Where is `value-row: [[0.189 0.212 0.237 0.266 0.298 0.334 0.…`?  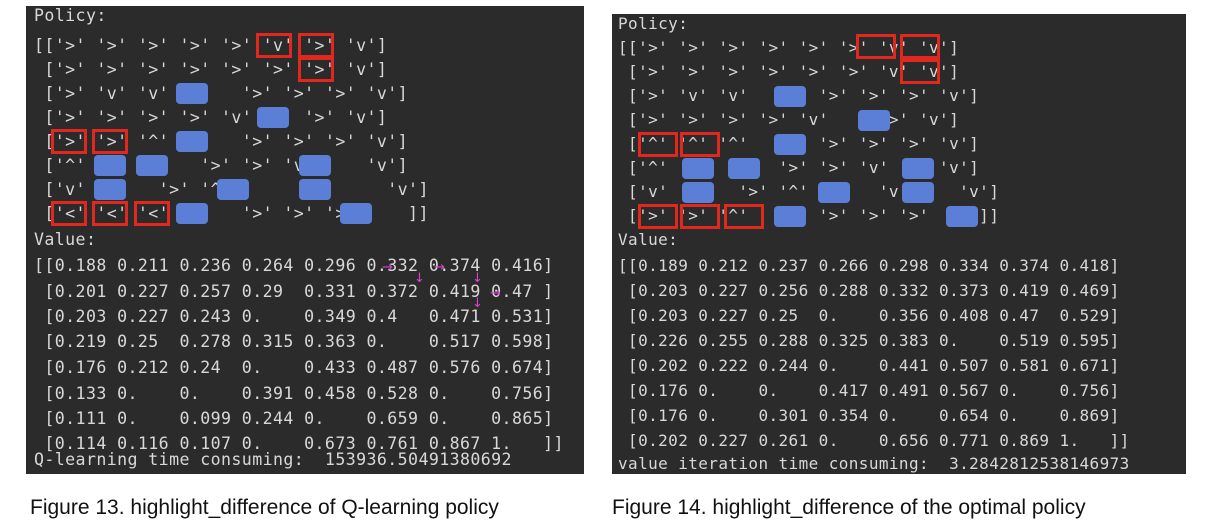
value-row: [[0.189 0.212 0.237 0.266 0.298 0.334 0.… is located at coordinates (869, 265).